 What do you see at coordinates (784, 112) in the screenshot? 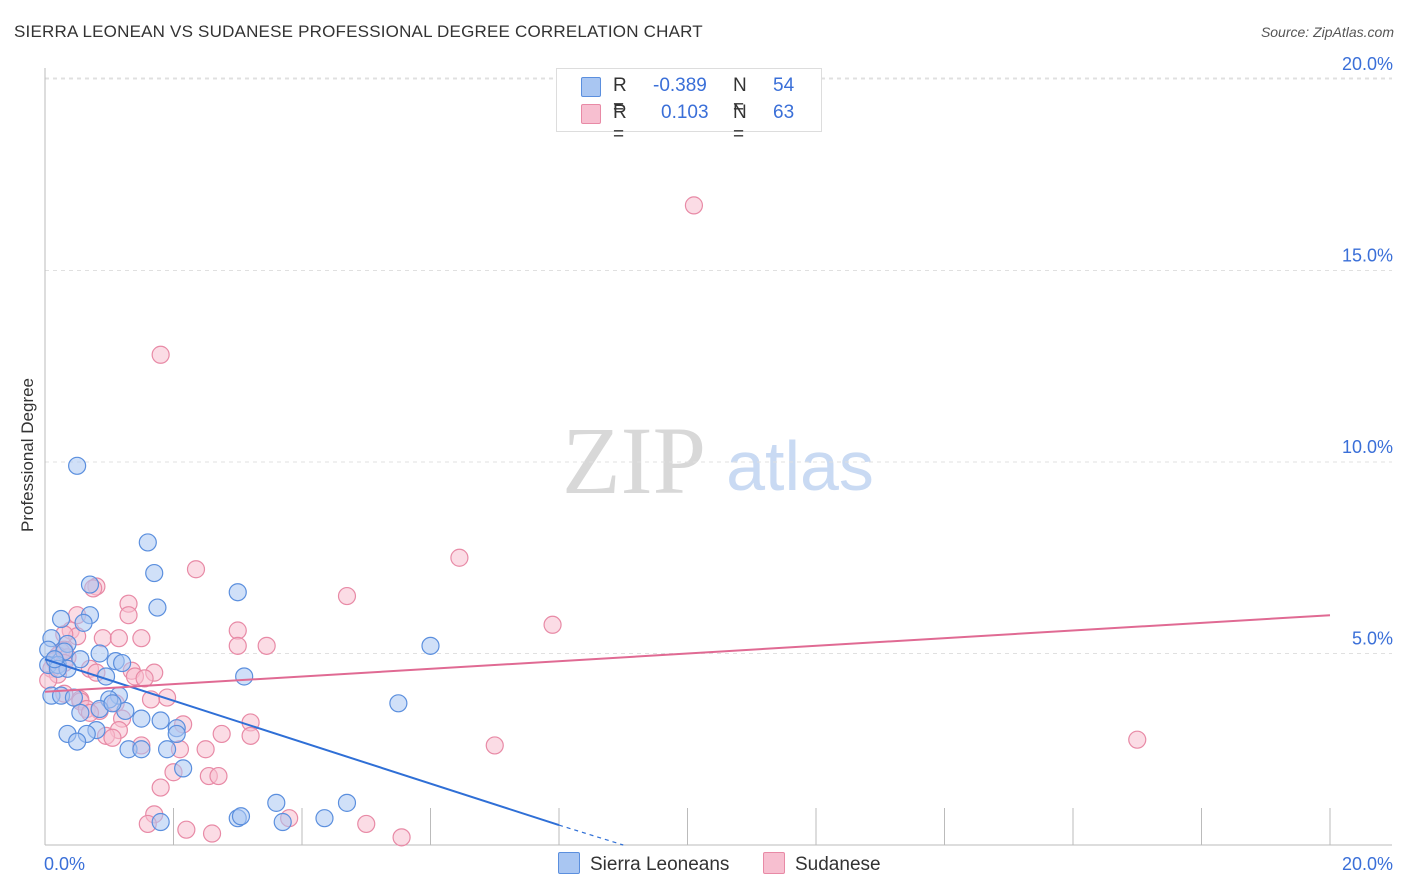
I see `n-value-pink: 63` at bounding box center [784, 112].